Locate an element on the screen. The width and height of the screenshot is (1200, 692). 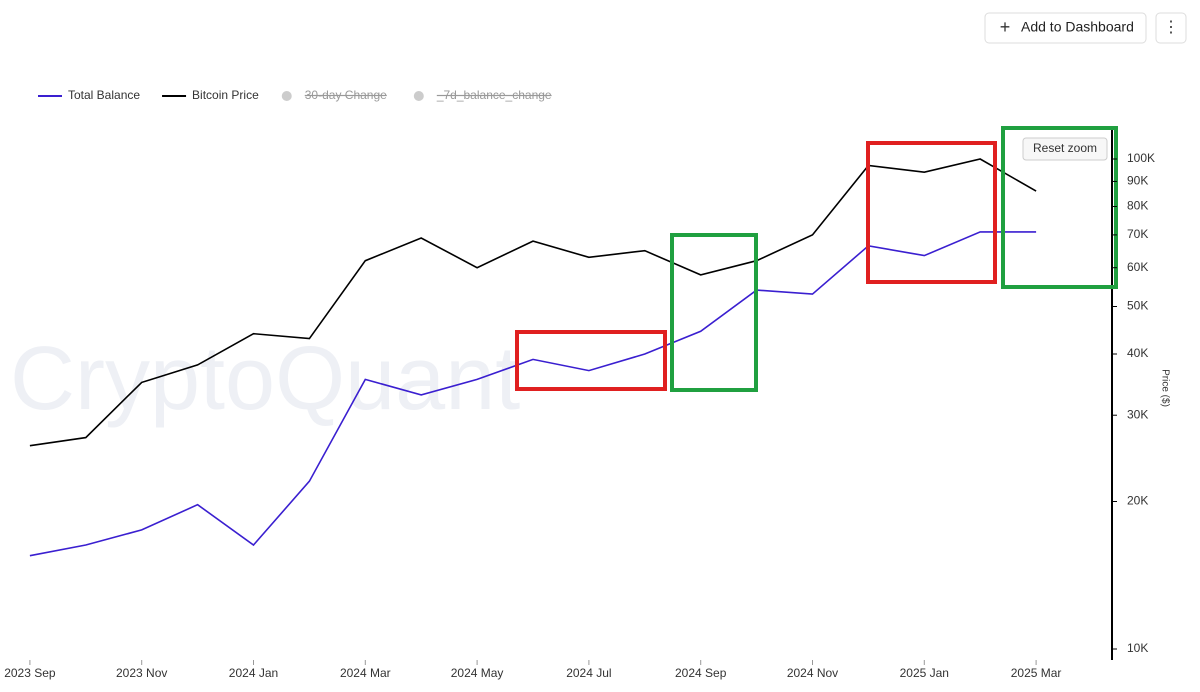
y-tick-label: 80K is located at coordinates (1137, 206).